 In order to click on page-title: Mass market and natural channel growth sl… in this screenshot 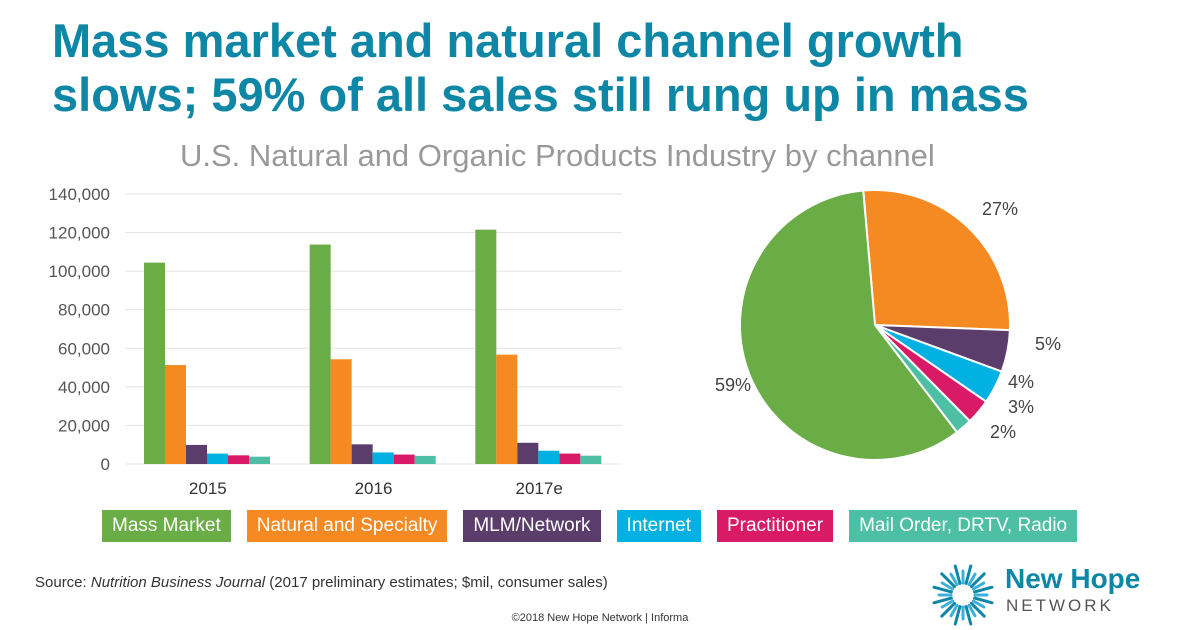, I will do `click(540, 68)`.